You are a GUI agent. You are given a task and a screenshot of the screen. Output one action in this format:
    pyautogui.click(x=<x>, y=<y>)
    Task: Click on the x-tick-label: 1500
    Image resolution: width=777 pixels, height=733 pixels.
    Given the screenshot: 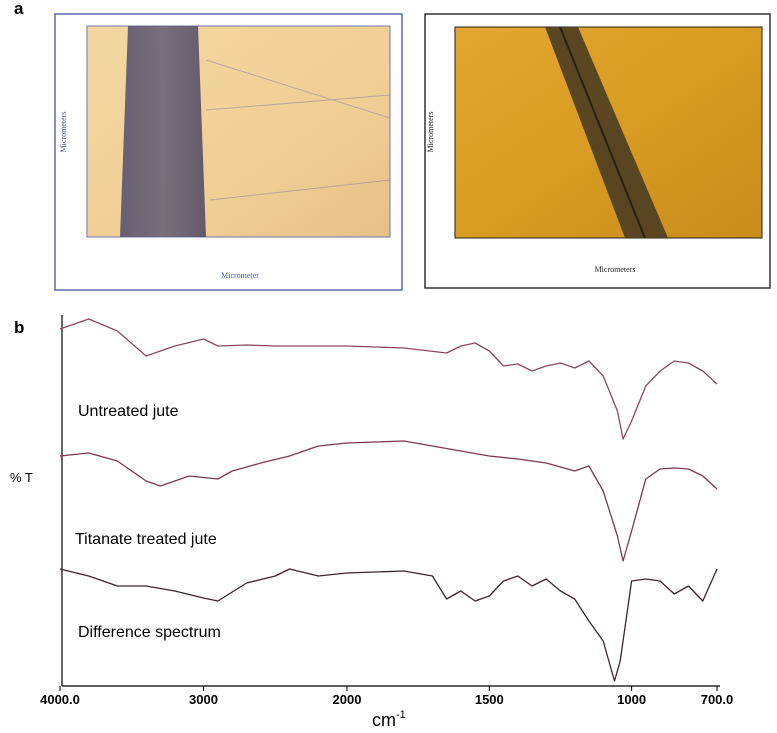 What is the action you would take?
    pyautogui.click(x=489, y=699)
    